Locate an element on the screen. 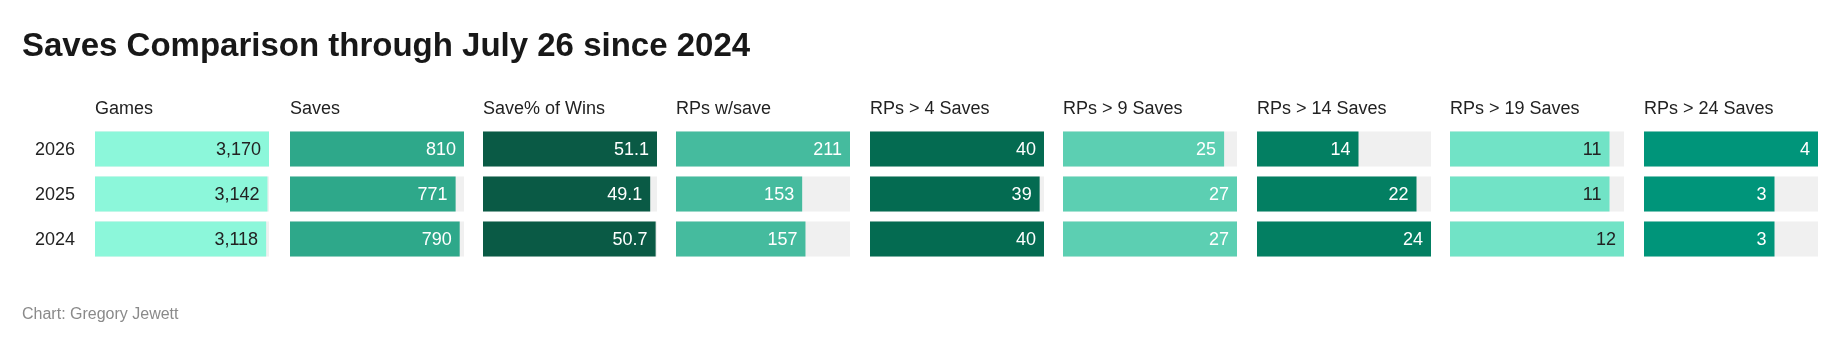 This screenshot has width=1840, height=350. data-label: 24 is located at coordinates (1412, 239).